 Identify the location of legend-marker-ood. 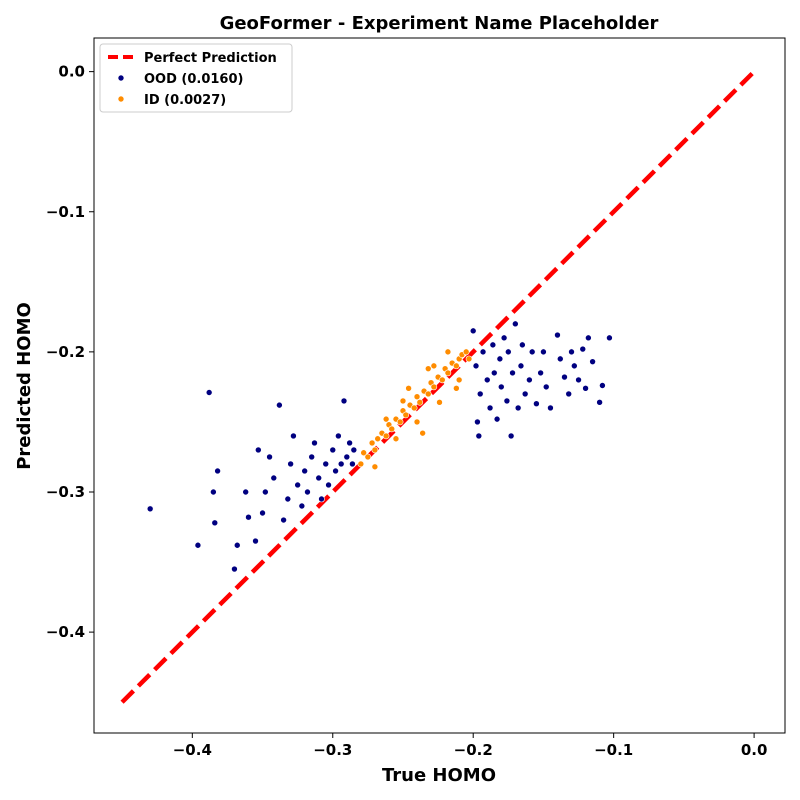
(121, 78).